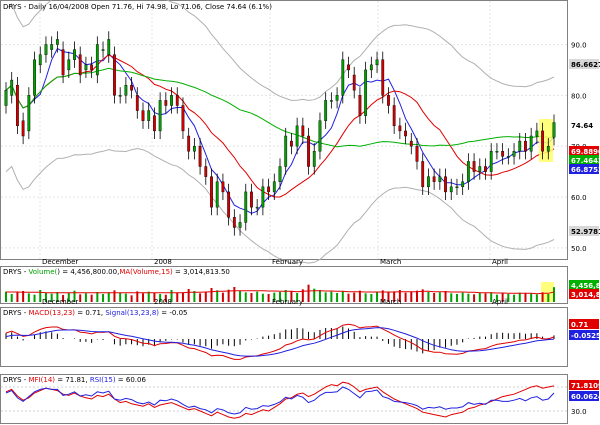 The height and width of the screenshot is (425, 600). I want to click on macd-plot-frame, so click(284, 337).